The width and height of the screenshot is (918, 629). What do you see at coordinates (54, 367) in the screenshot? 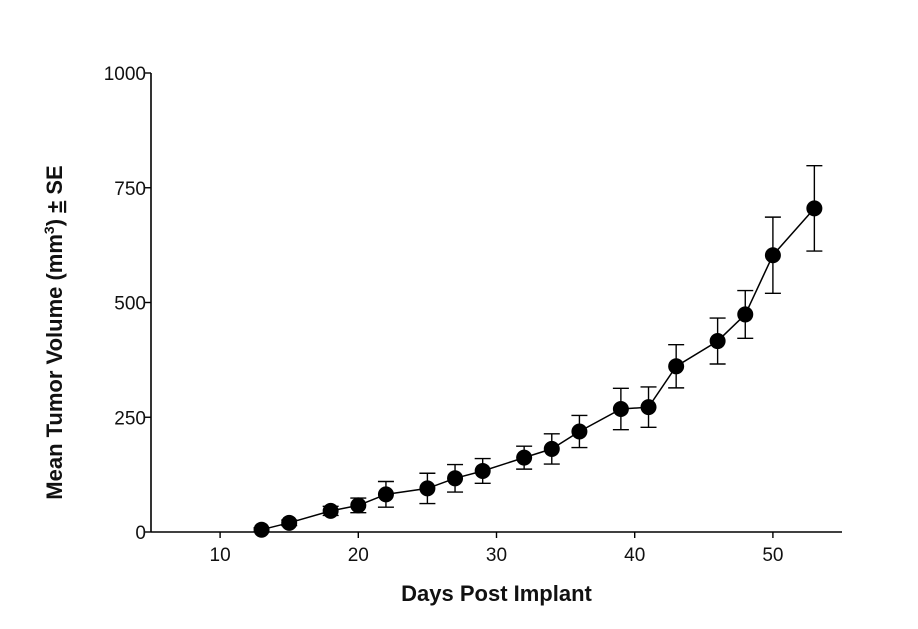
I see `y-axis-title-main: Mean Tumor Volume (mm` at bounding box center [54, 367].